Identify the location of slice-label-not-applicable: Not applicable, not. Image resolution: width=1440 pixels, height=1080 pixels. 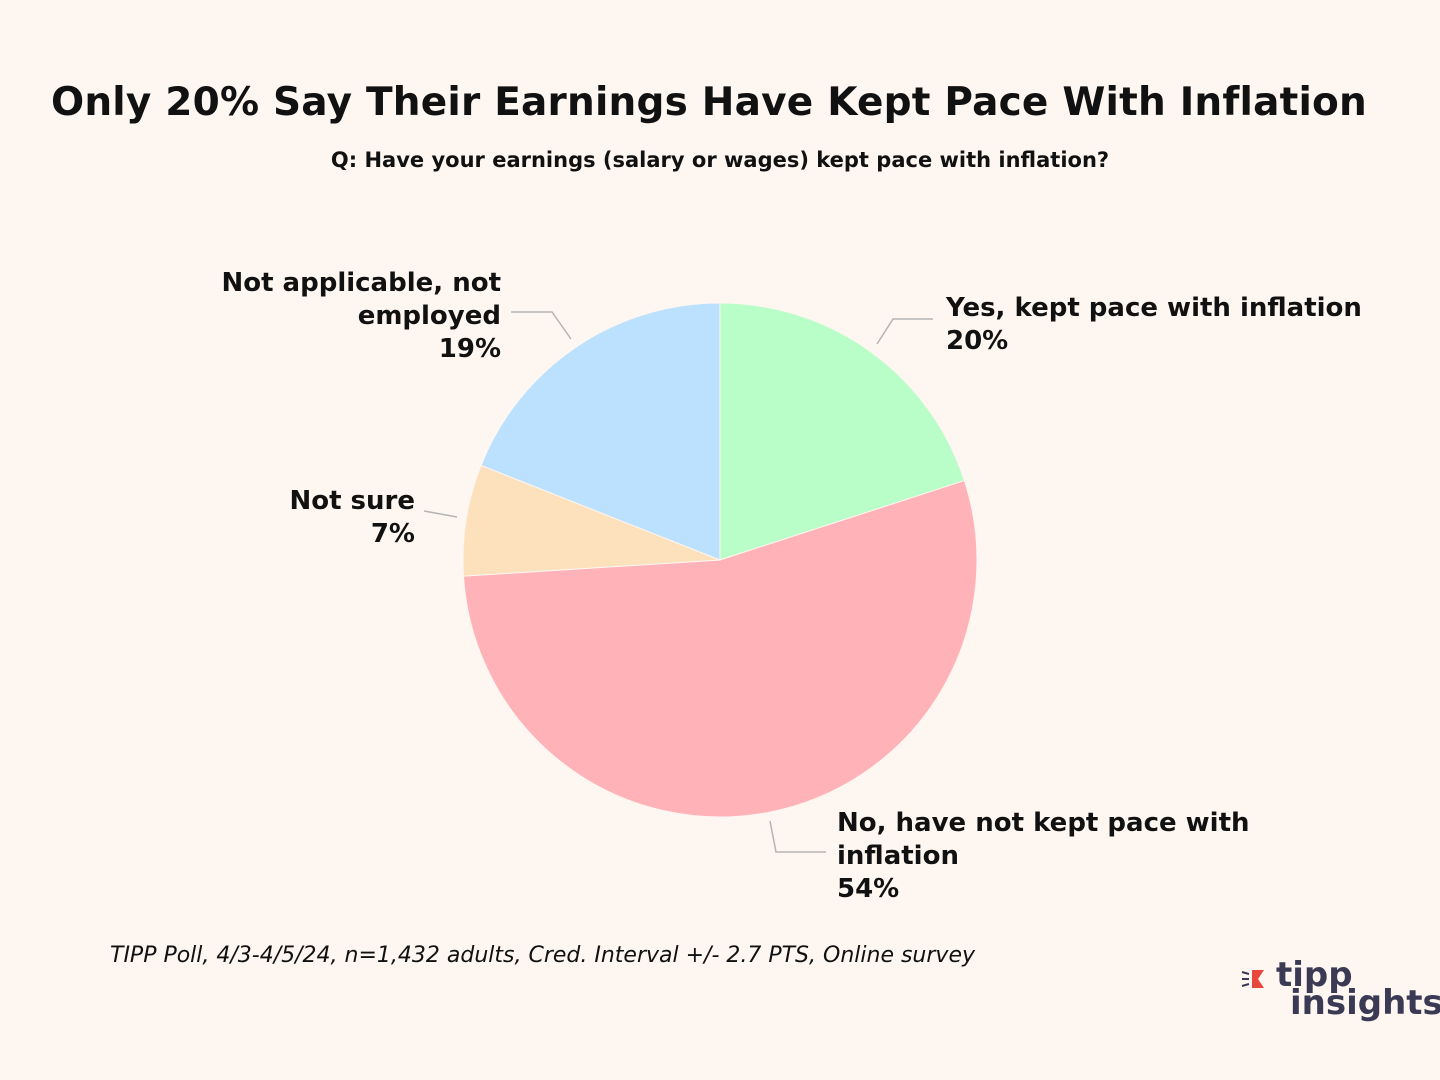
(361, 283).